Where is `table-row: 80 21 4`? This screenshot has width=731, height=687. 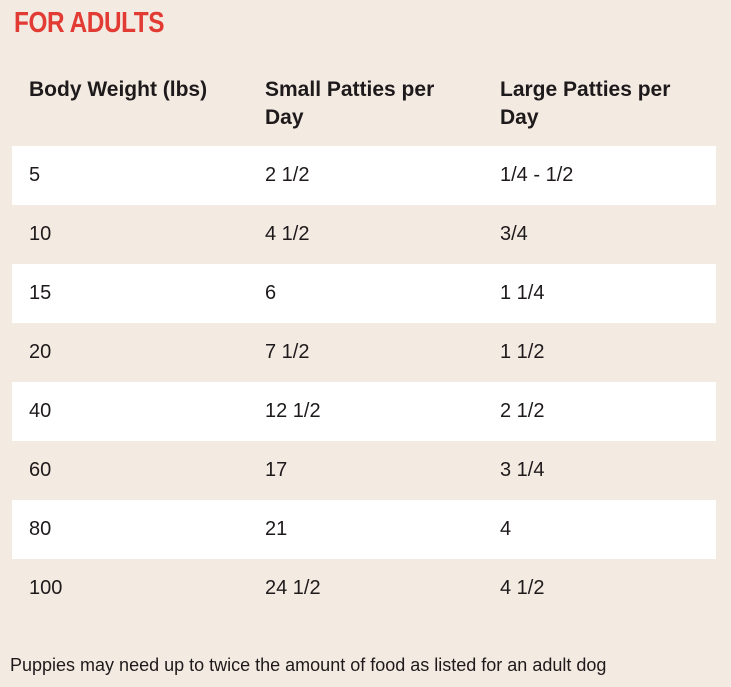
table-row: 80 21 4 is located at coordinates (364, 529).